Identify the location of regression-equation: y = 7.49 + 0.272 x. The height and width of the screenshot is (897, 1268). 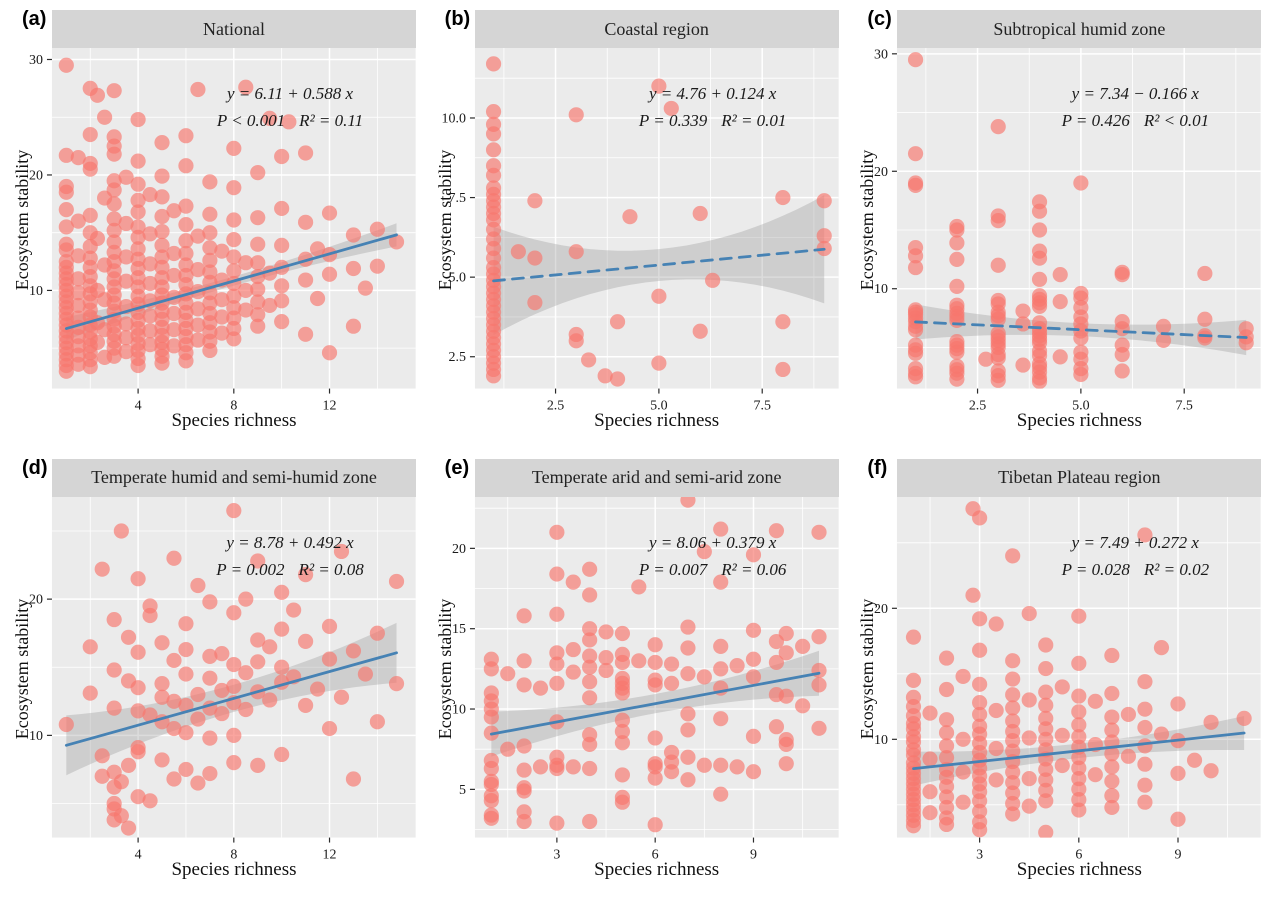
(1135, 542).